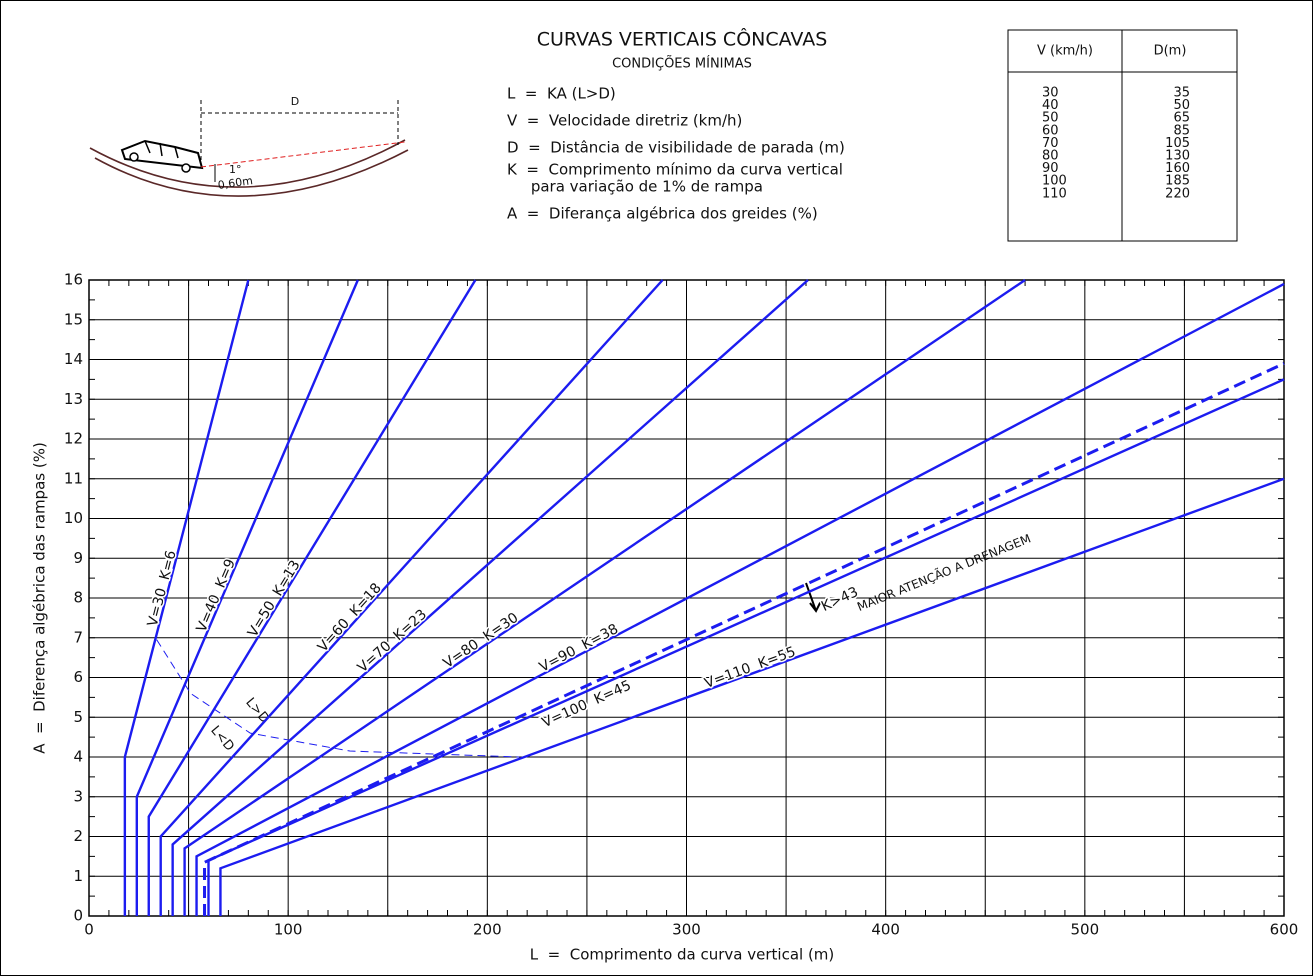  I want to click on series-label: K>43, so click(840, 599).